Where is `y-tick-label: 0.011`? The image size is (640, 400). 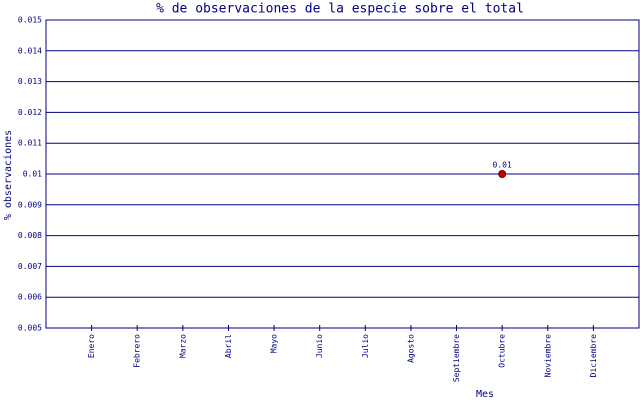
y-tick-label: 0.011 is located at coordinates (30, 143).